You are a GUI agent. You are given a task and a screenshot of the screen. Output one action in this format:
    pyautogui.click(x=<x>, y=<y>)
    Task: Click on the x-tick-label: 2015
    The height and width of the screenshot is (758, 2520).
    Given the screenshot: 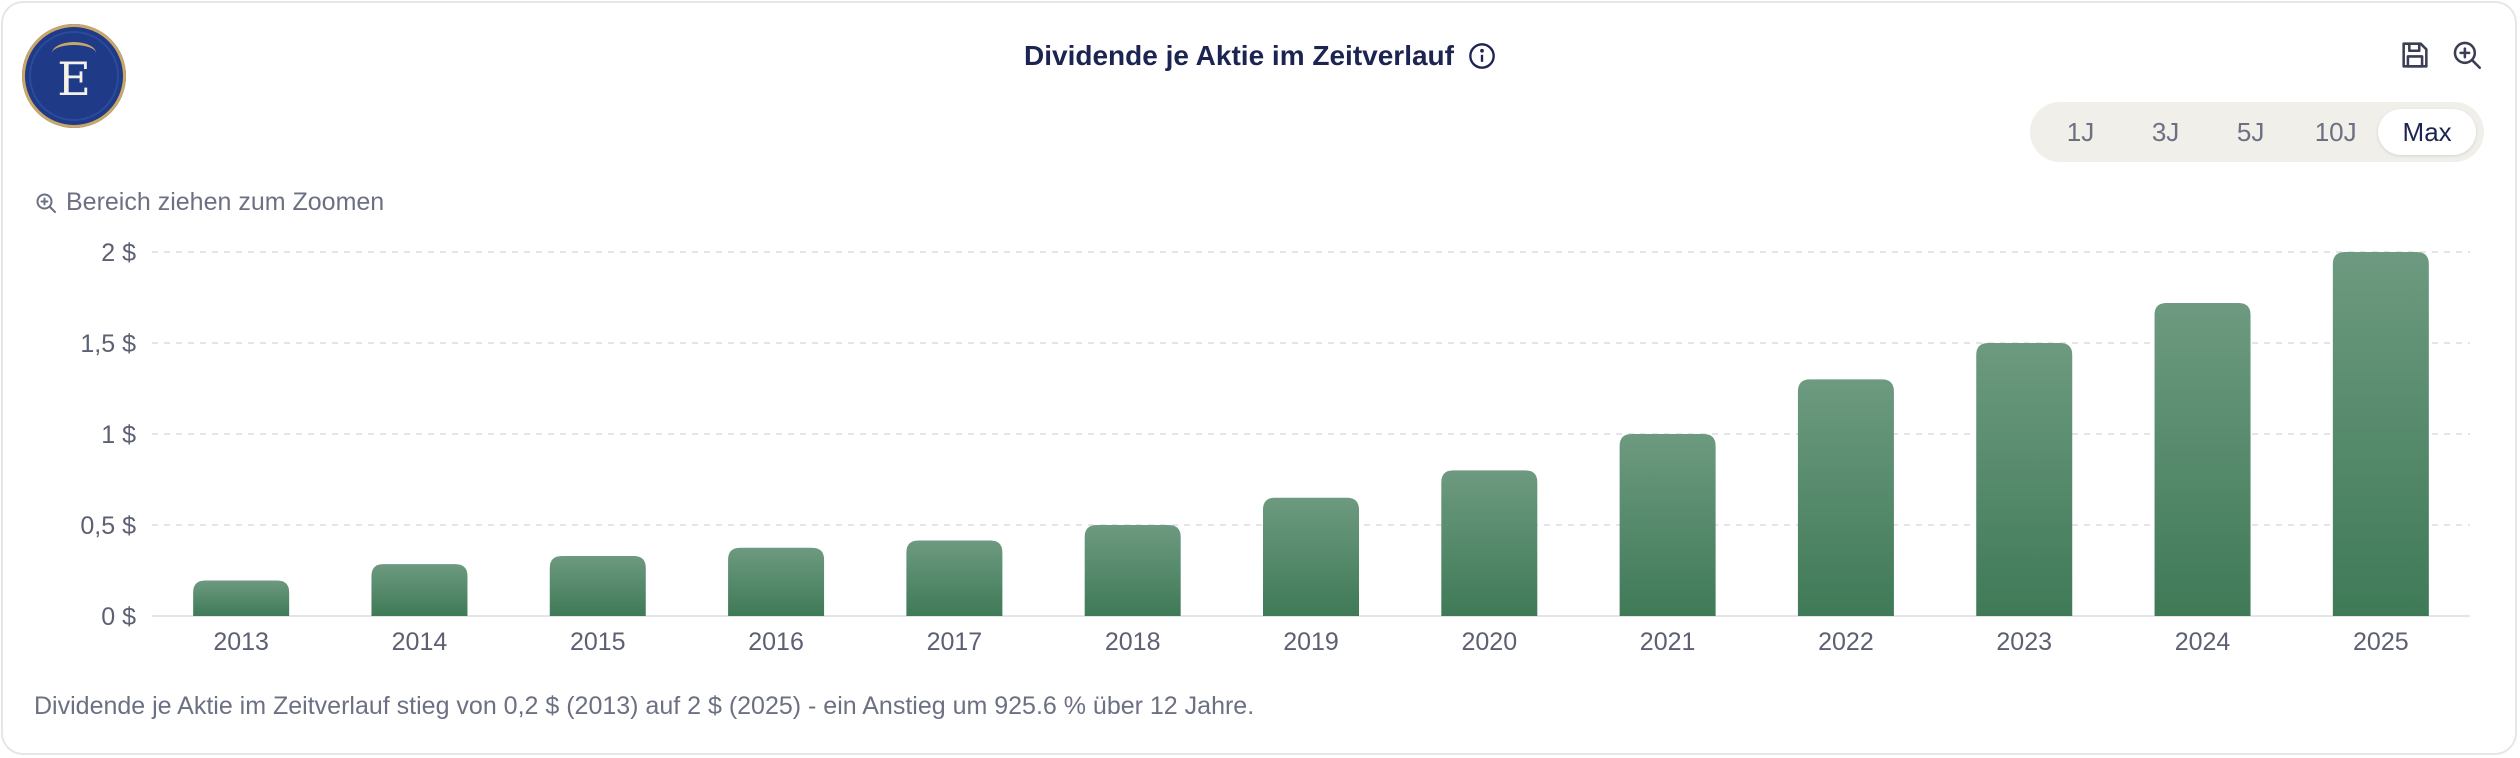 What is the action you would take?
    pyautogui.click(x=598, y=642)
    